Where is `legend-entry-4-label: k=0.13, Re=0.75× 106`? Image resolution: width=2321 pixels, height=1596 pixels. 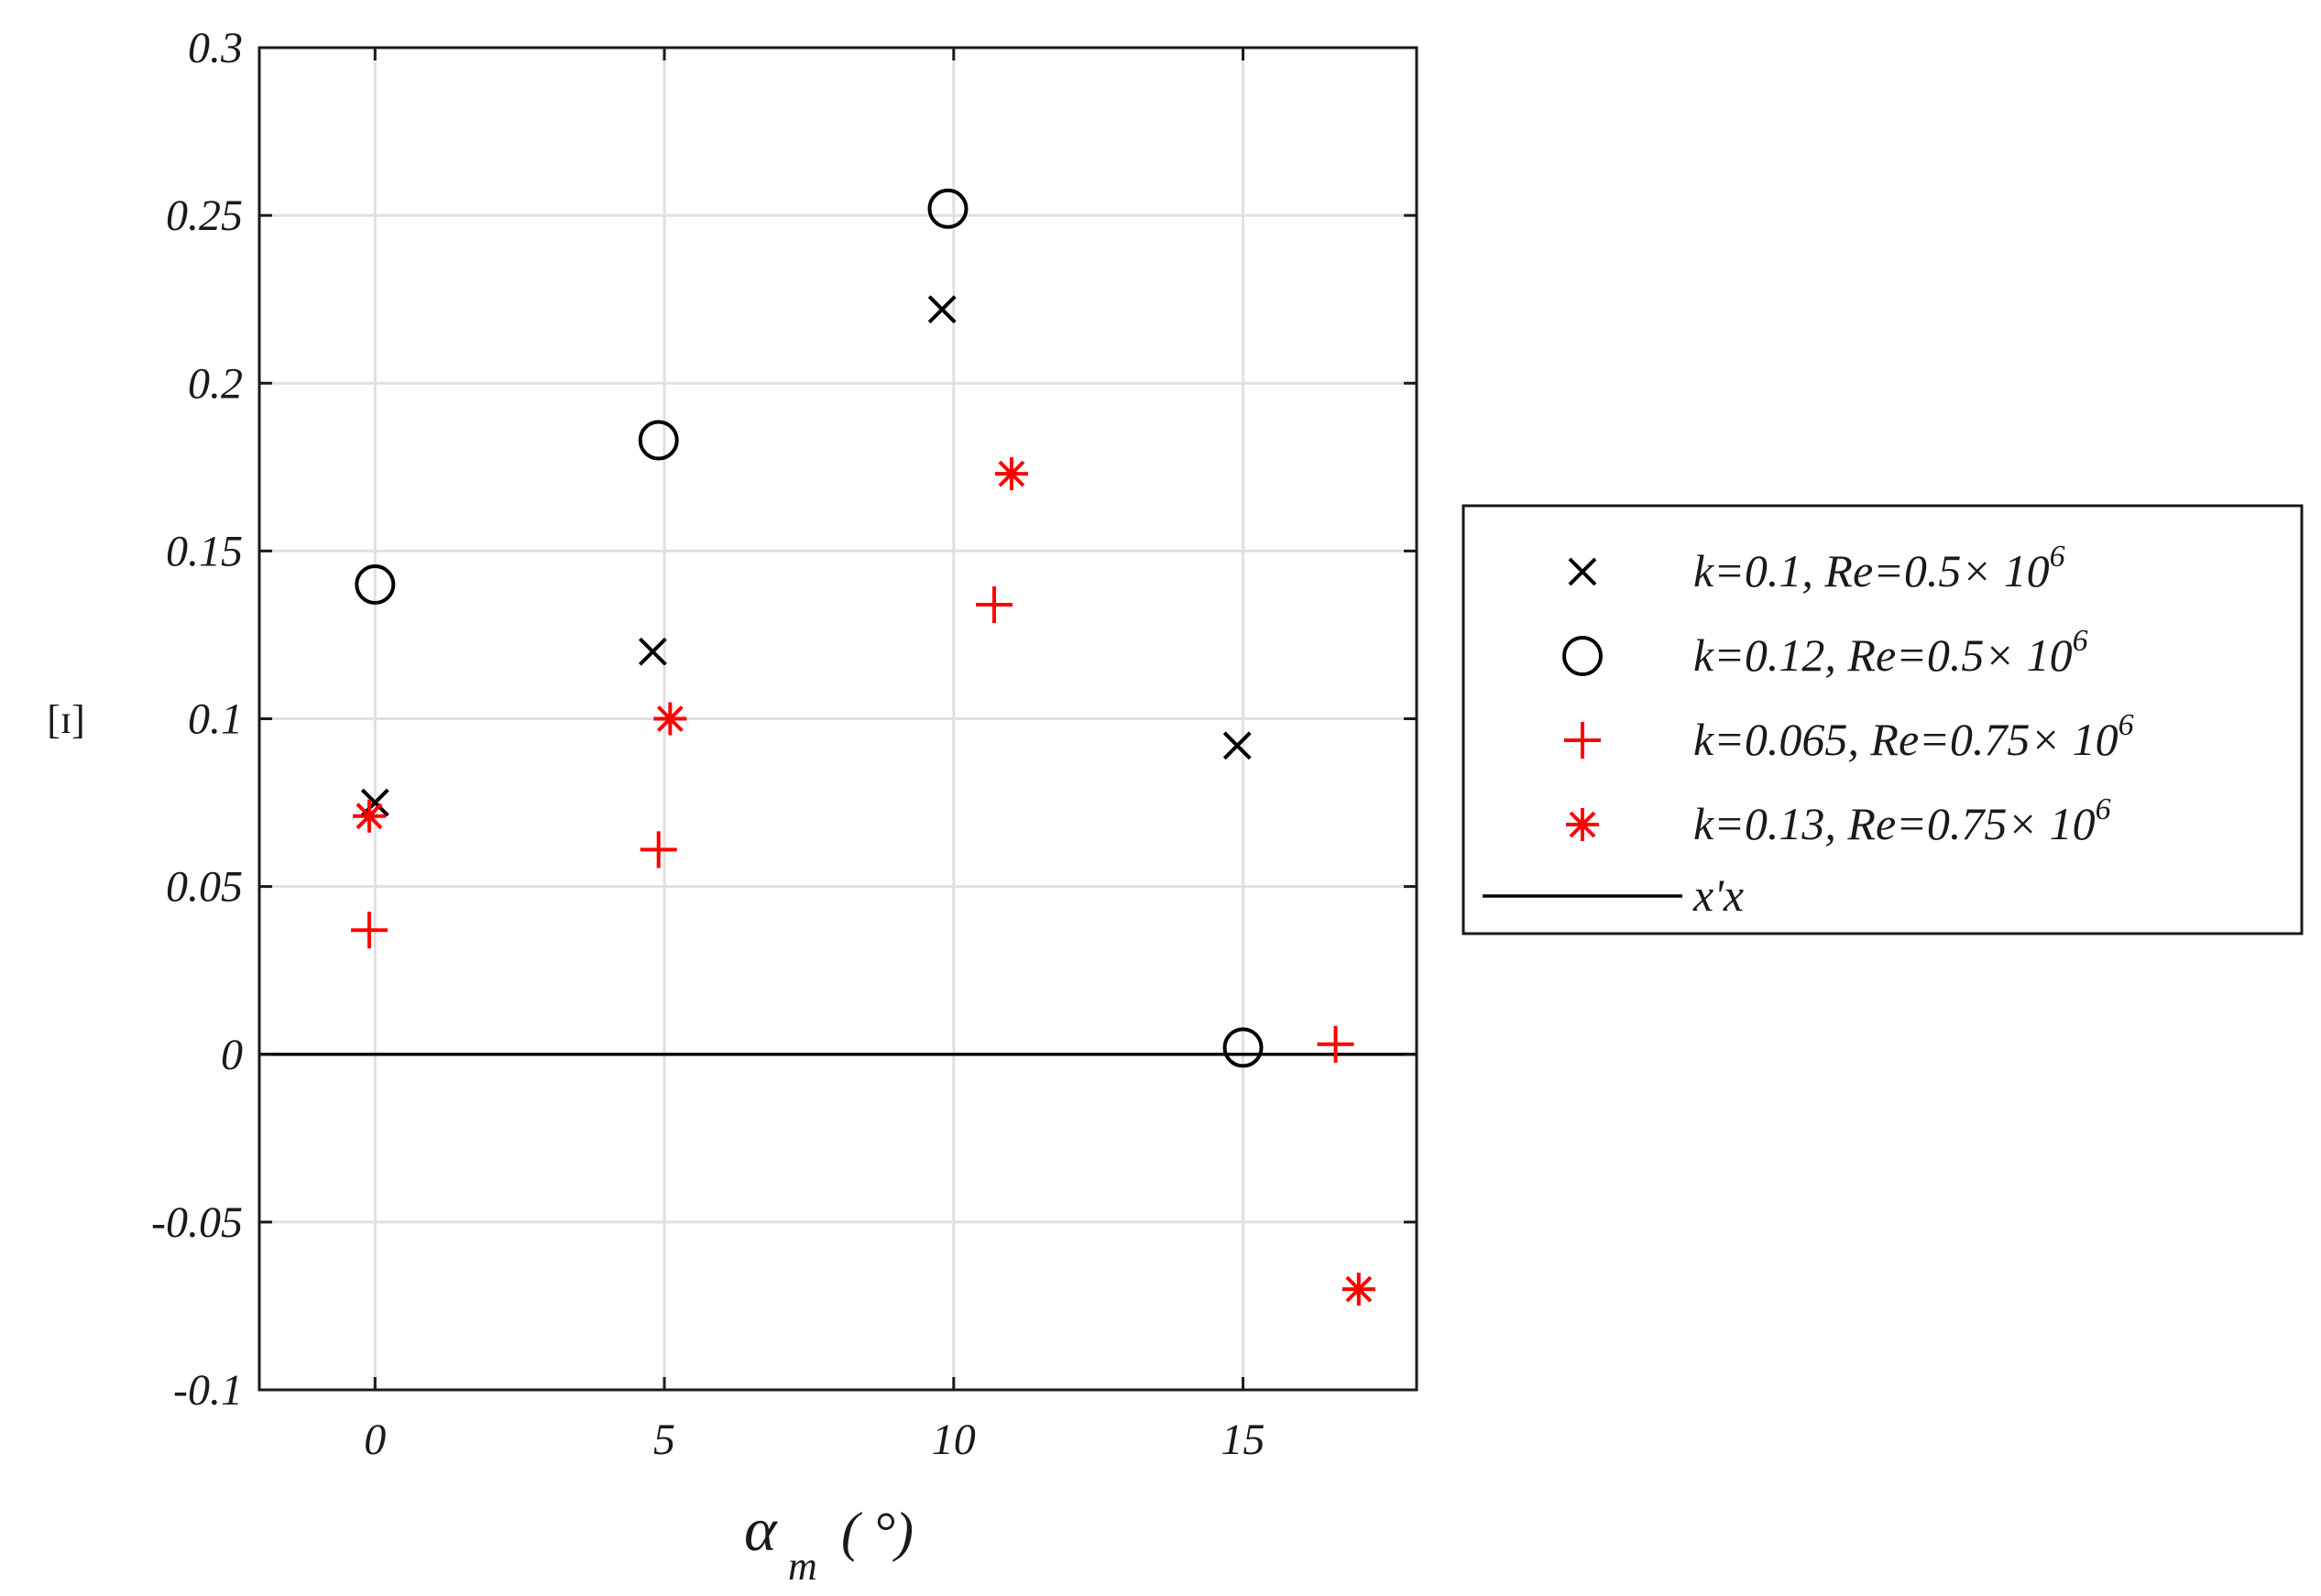
legend-entry-4-label: k=0.13, Re=0.75× 106 is located at coordinates (1902, 821).